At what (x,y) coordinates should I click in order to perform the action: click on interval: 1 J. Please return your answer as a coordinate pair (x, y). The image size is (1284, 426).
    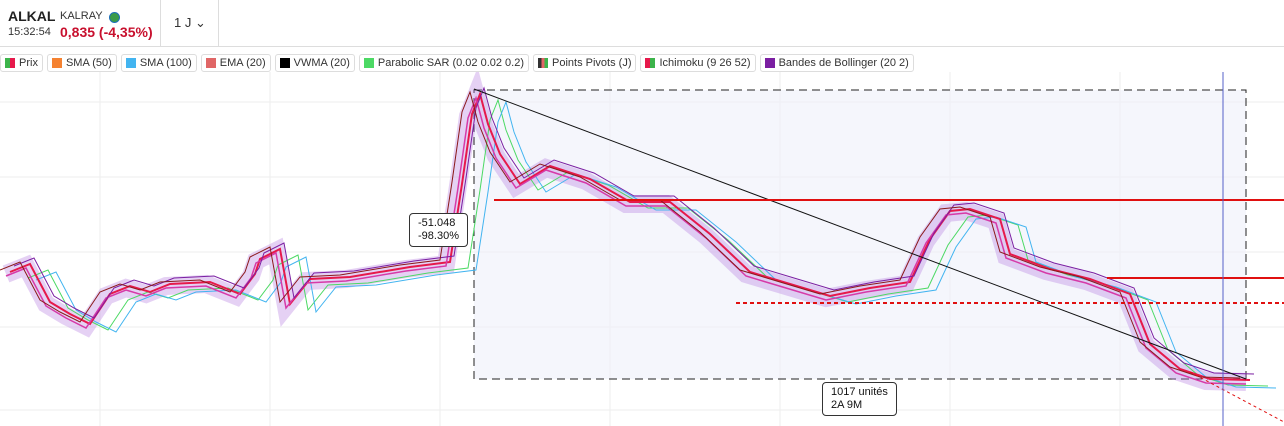
    Looking at the image, I should click on (183, 22).